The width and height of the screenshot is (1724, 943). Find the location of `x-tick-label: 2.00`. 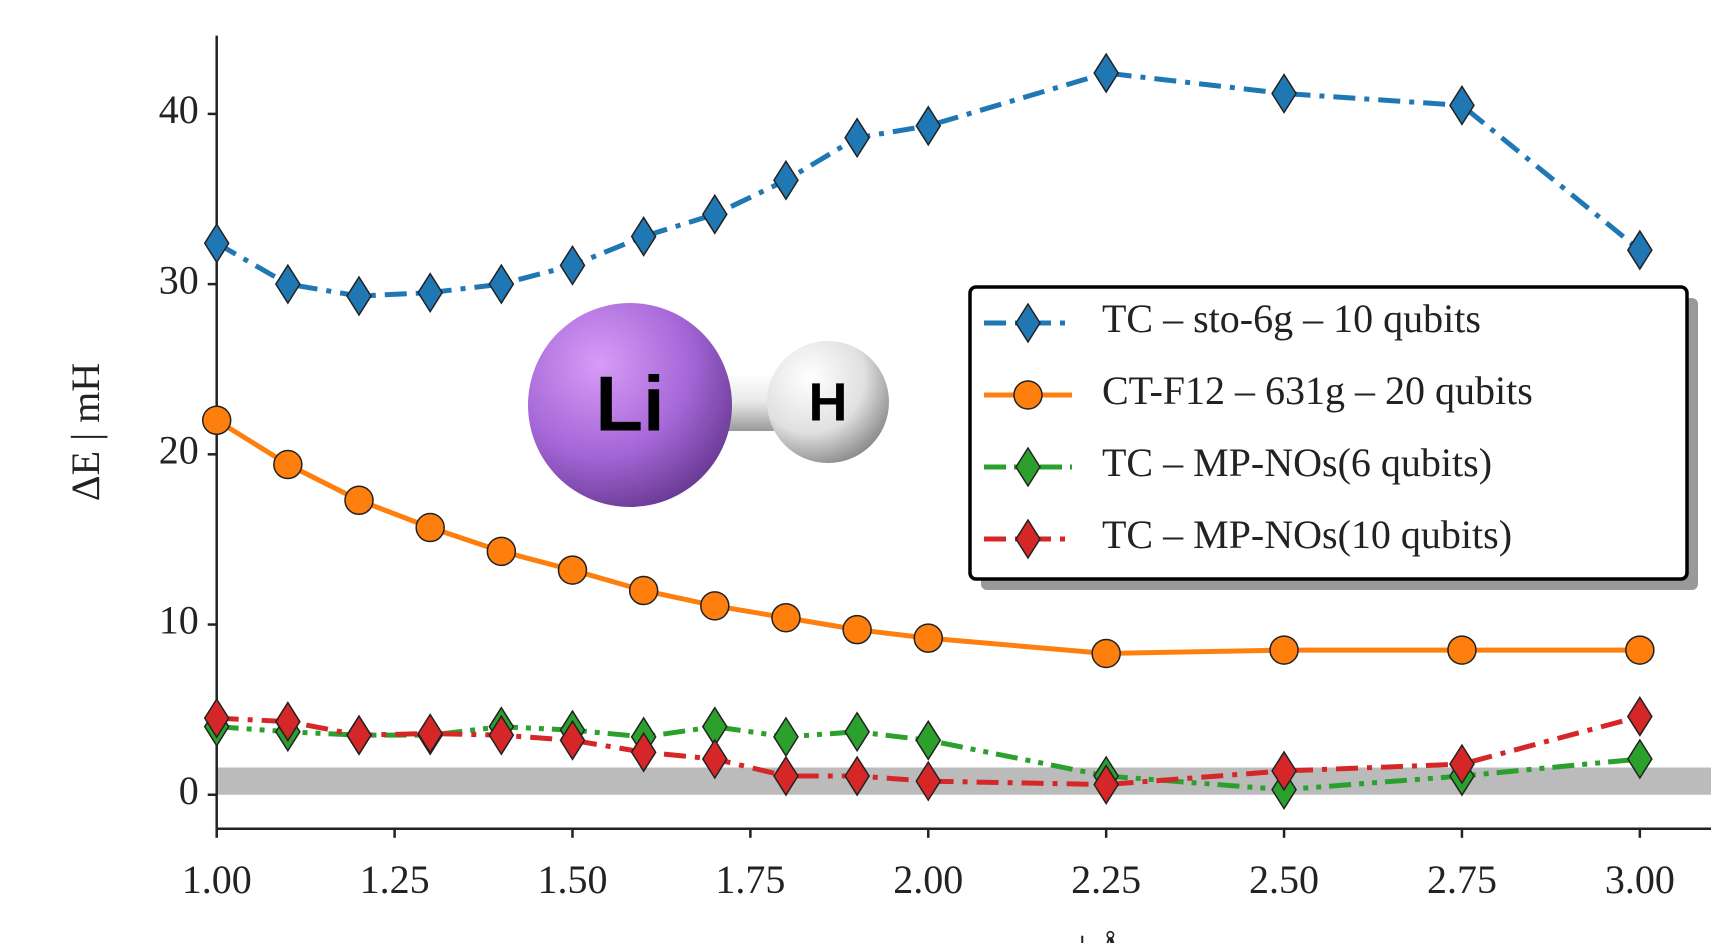

x-tick-label: 2.00 is located at coordinates (928, 879).